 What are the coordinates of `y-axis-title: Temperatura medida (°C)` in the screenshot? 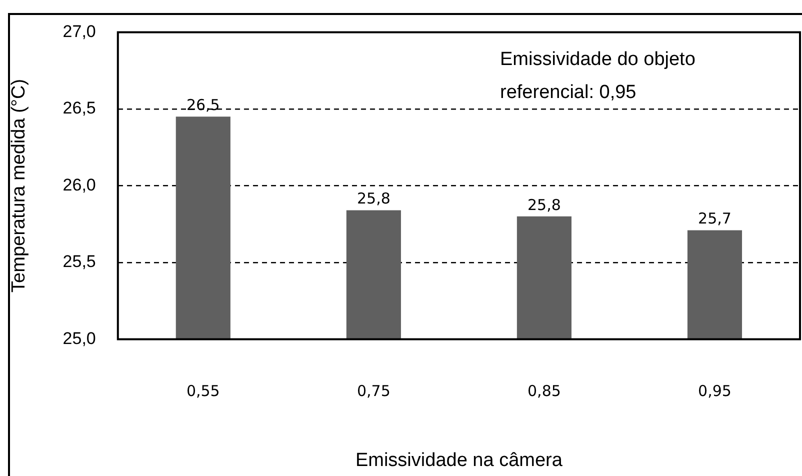 It's located at (19, 185).